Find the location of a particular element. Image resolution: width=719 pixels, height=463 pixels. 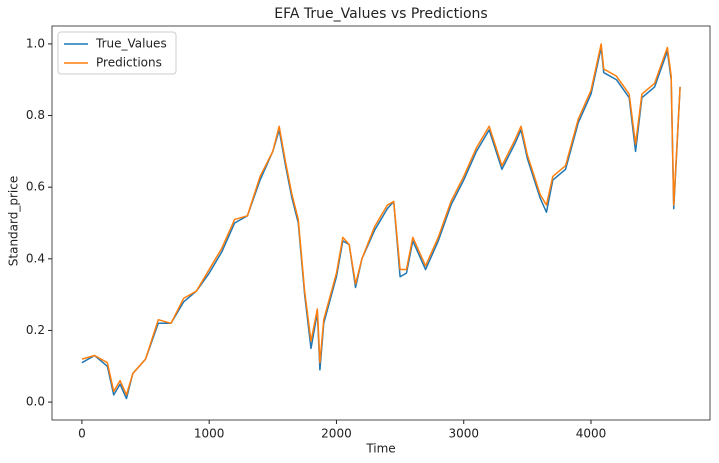

y-tick-label: 0.6 is located at coordinates (35, 187).